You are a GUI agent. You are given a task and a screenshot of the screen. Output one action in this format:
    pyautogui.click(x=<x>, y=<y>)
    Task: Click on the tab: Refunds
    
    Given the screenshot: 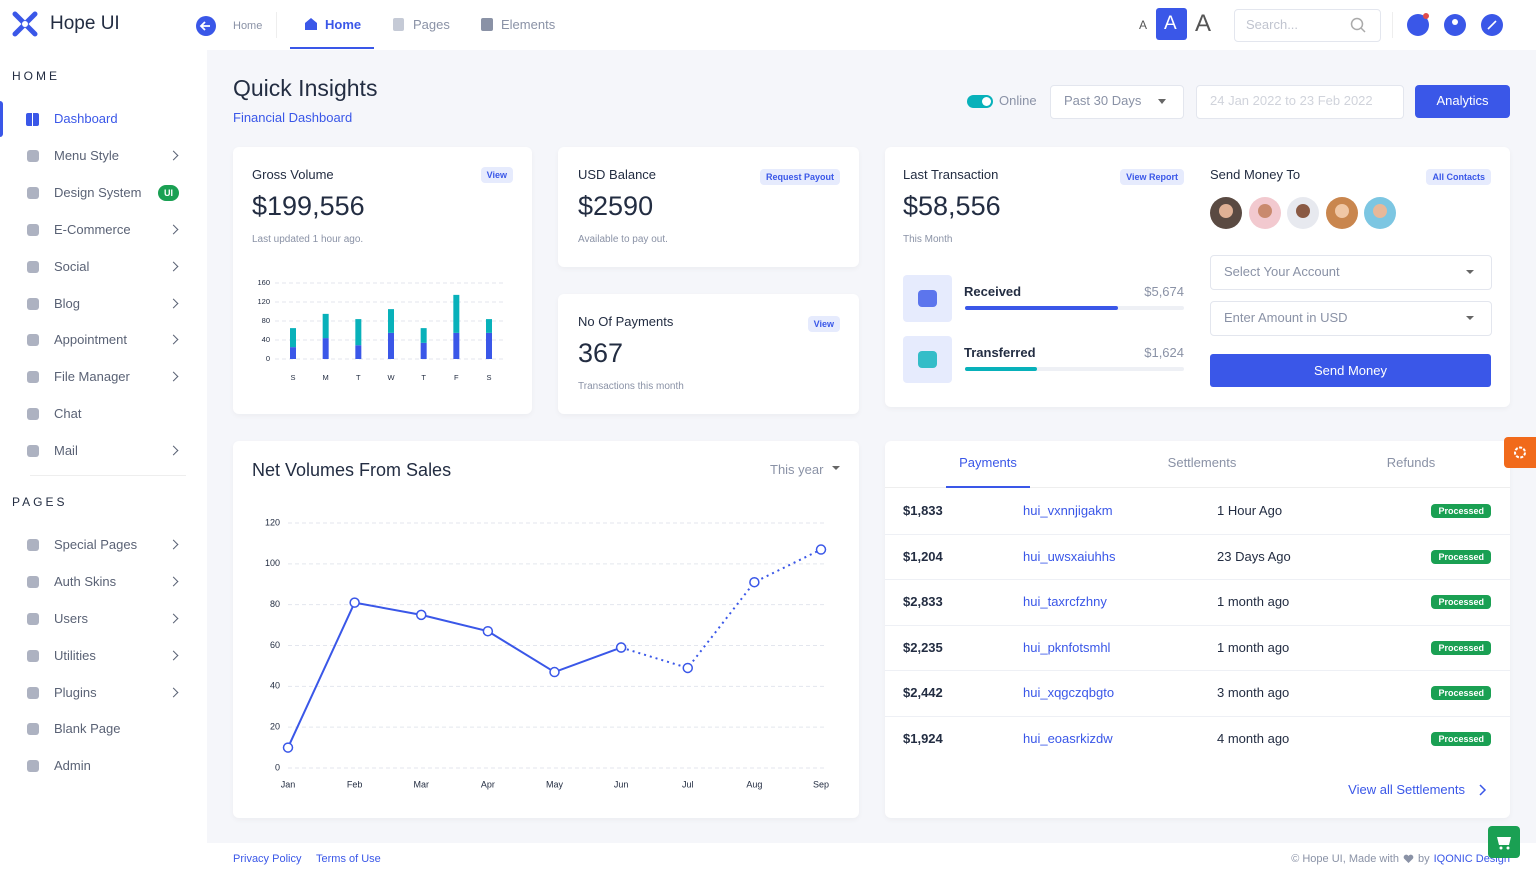 What is the action you would take?
    pyautogui.click(x=1411, y=462)
    